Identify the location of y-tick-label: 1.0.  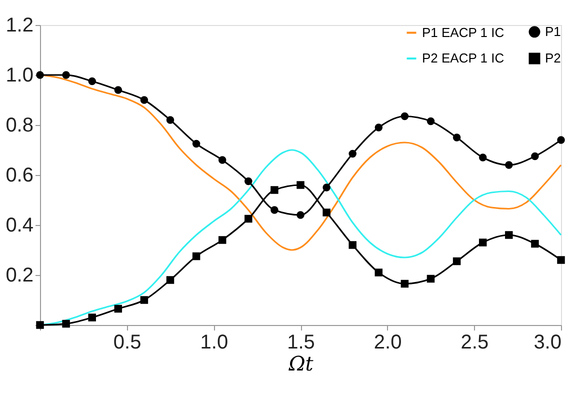
(20, 75).